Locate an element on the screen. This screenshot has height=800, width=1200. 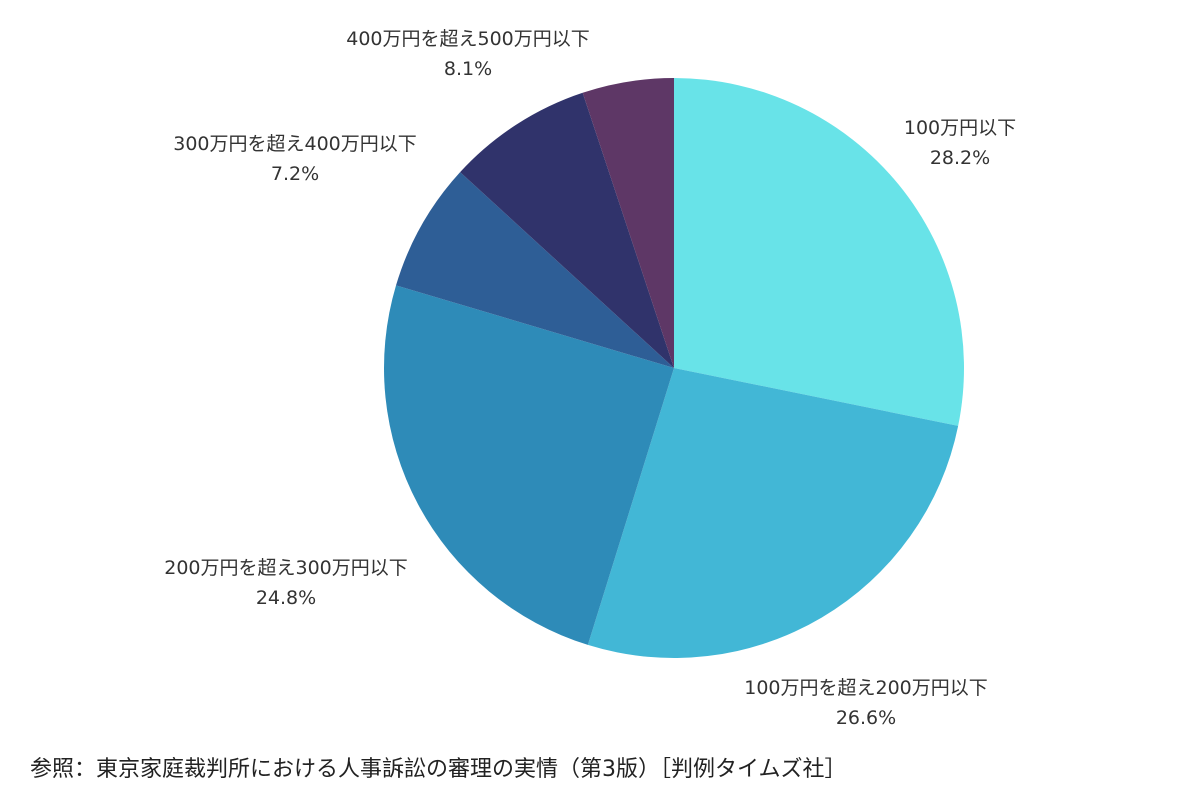
slice-value-label: 7.2% is located at coordinates (295, 174).